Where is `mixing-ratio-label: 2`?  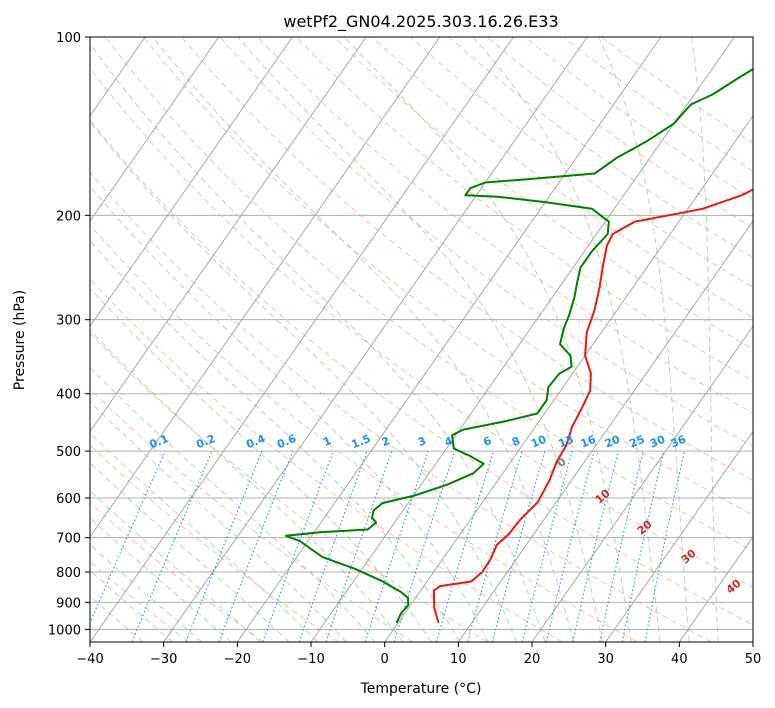
mixing-ratio-label: 2 is located at coordinates (386, 441).